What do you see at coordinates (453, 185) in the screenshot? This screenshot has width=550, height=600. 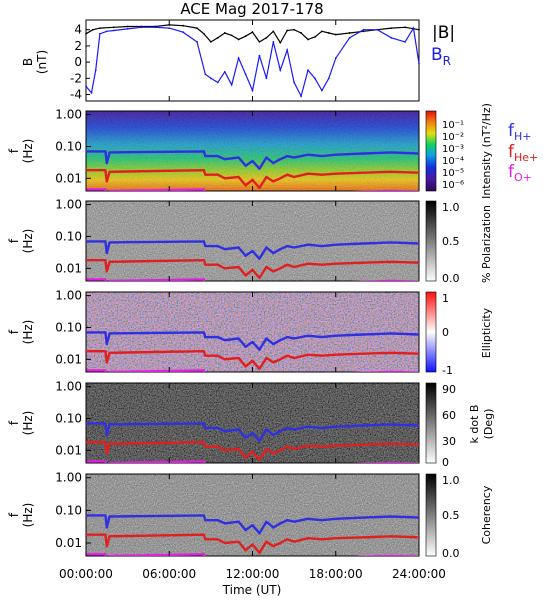 I see `intensity-cb-tick-5: 10⁻⁶` at bounding box center [453, 185].